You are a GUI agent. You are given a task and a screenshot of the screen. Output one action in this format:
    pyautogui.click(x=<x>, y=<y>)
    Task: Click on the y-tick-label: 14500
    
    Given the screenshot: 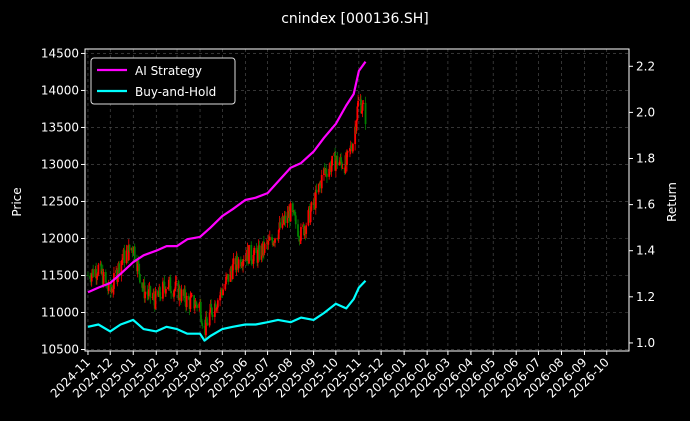 What is the action you would take?
    pyautogui.click(x=60, y=53)
    